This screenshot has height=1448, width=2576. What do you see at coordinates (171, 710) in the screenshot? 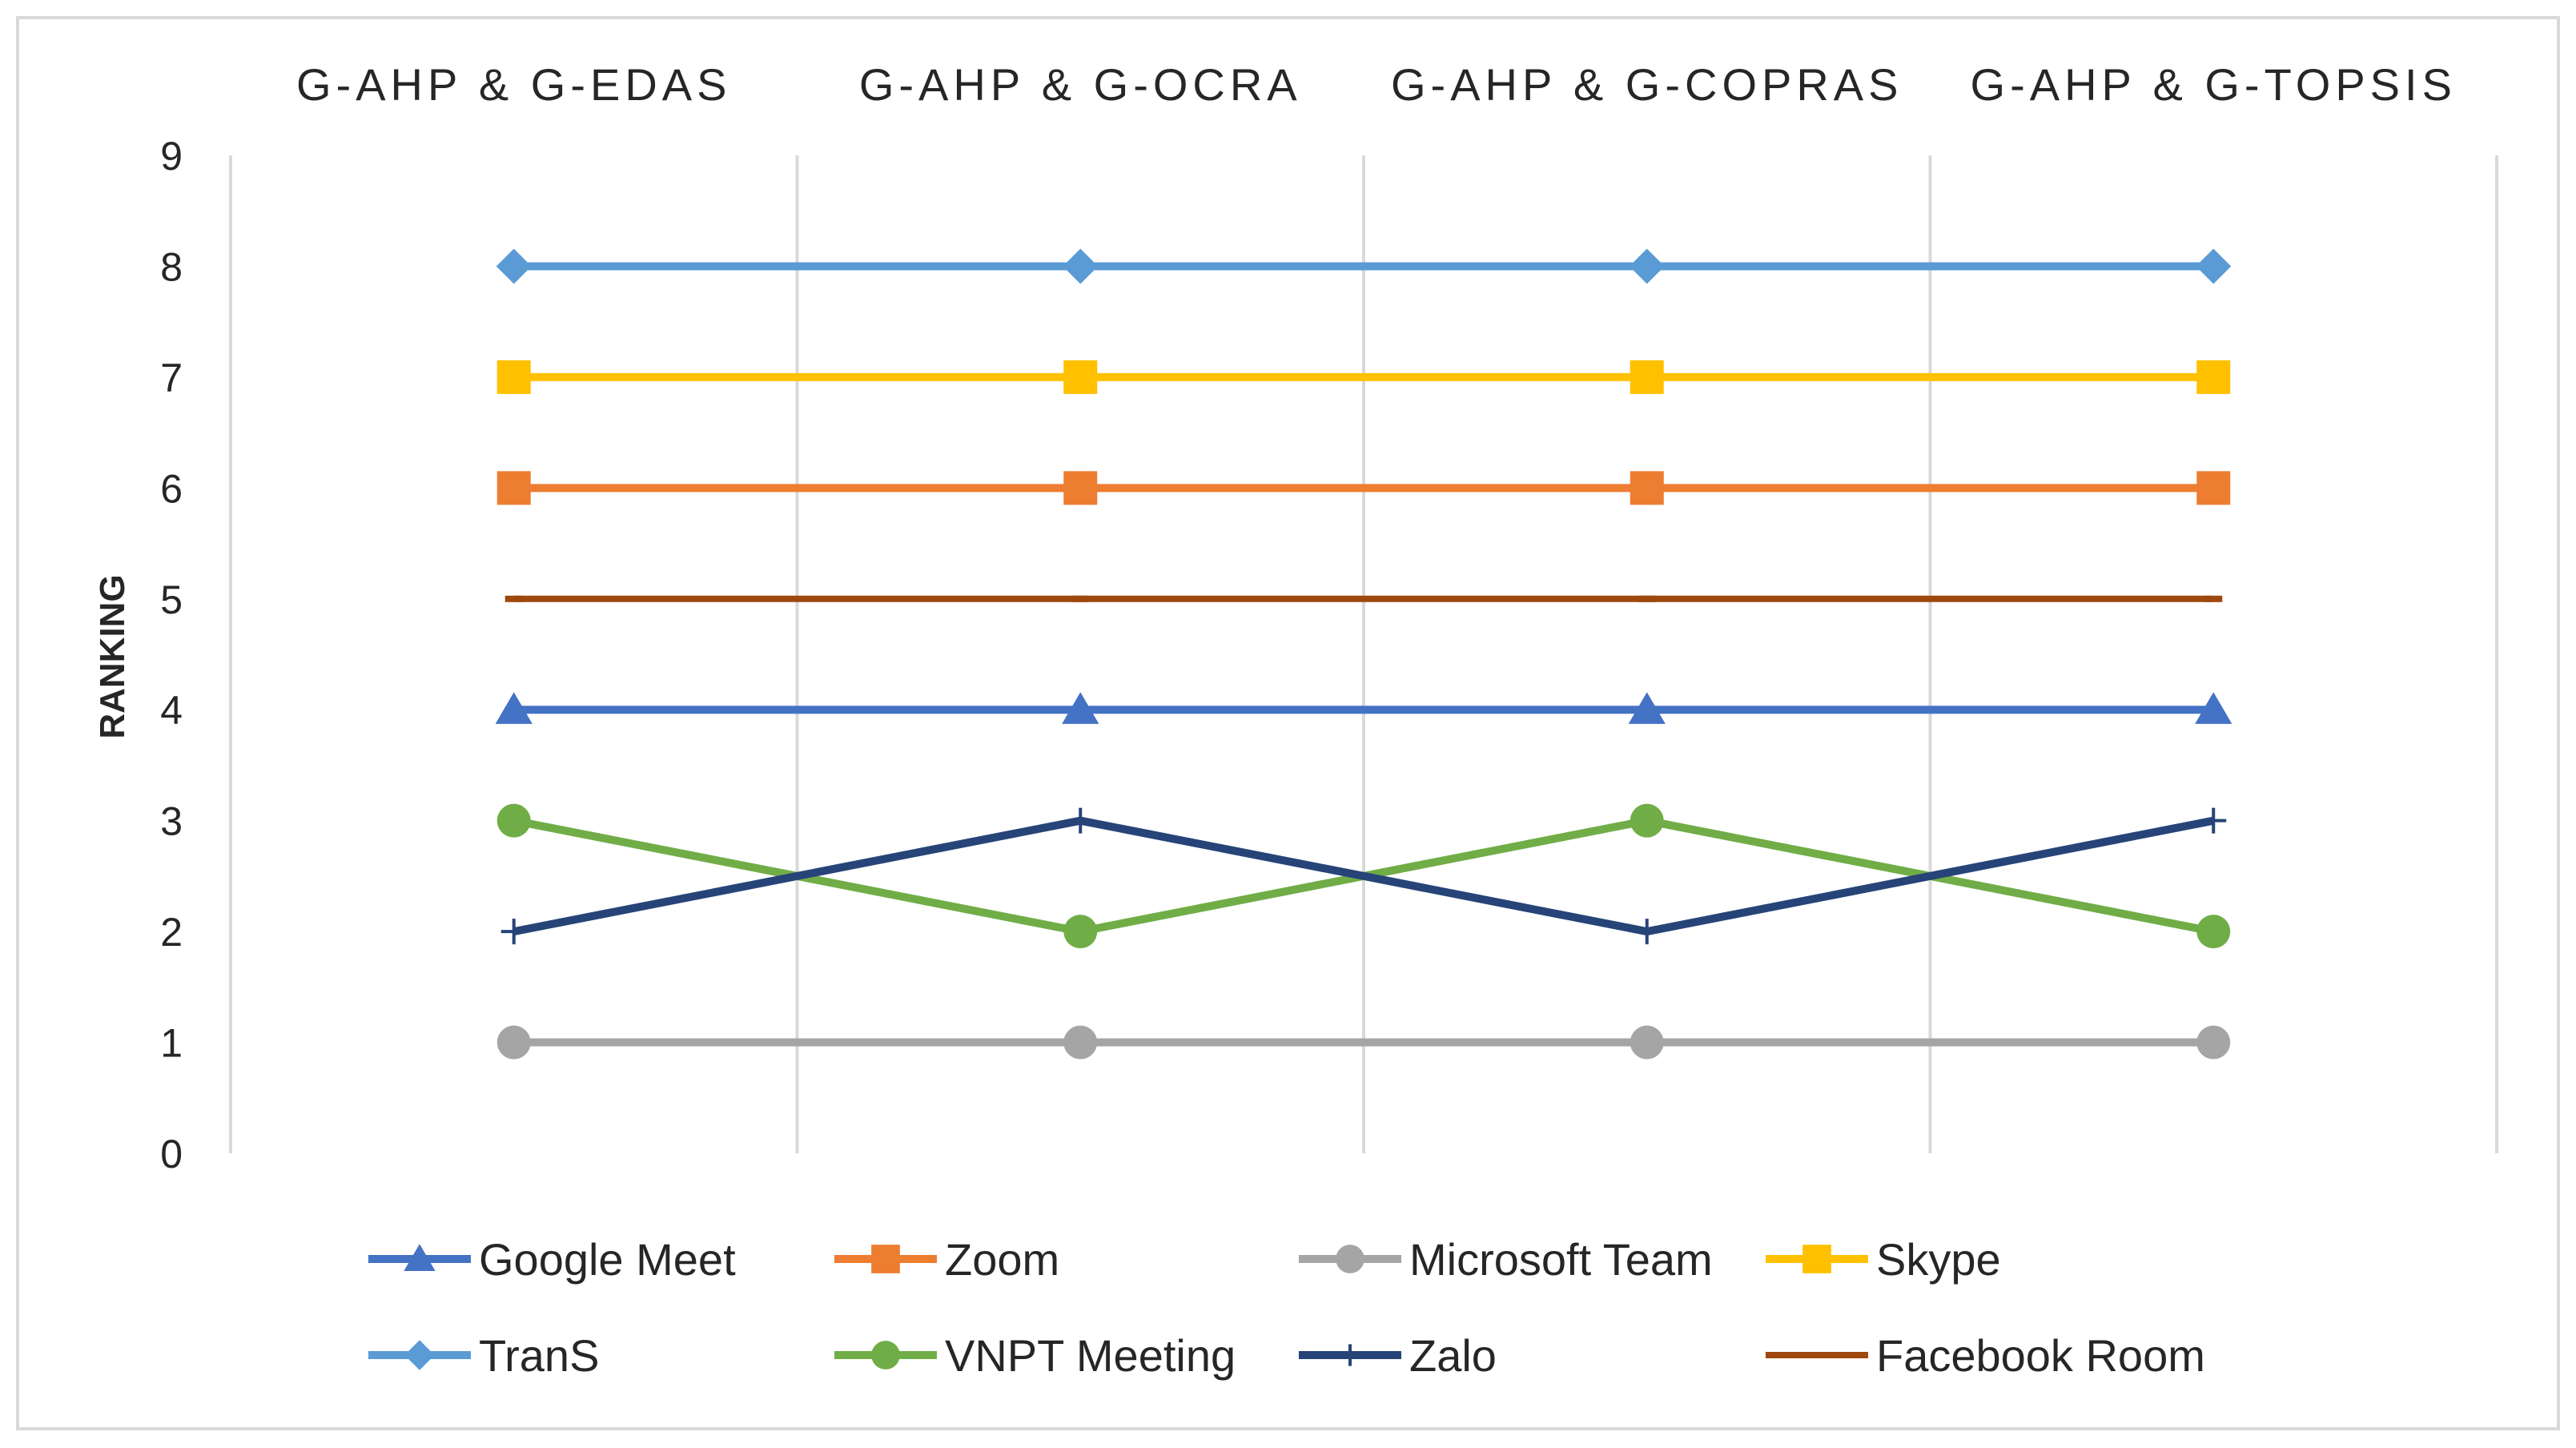
I see `y-tick-label: 4` at bounding box center [171, 710].